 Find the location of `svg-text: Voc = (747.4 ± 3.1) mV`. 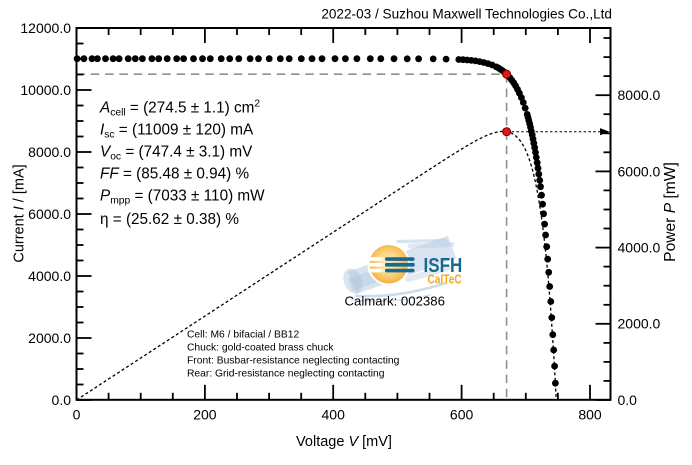

svg-text: Voc = (747.4 ± 3.1) mV is located at coordinates (176, 153).